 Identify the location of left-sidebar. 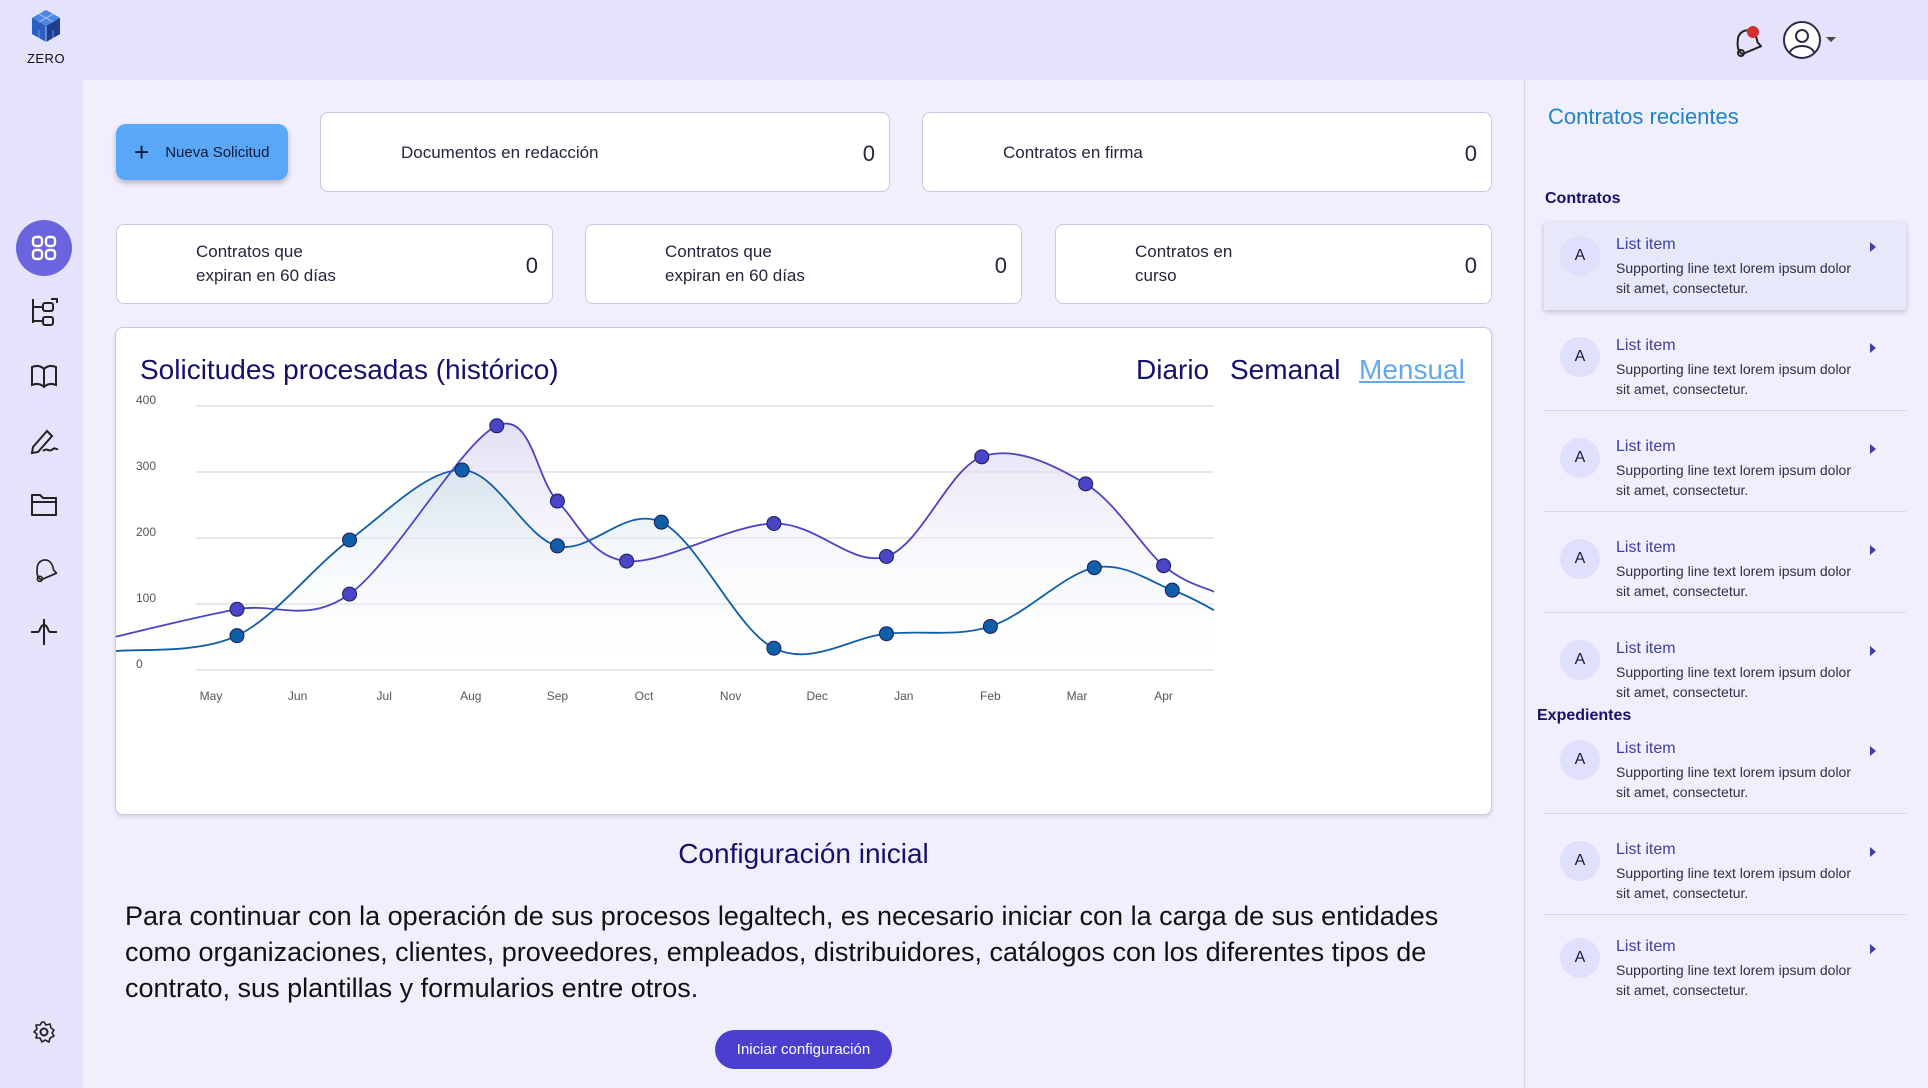
(41, 584).